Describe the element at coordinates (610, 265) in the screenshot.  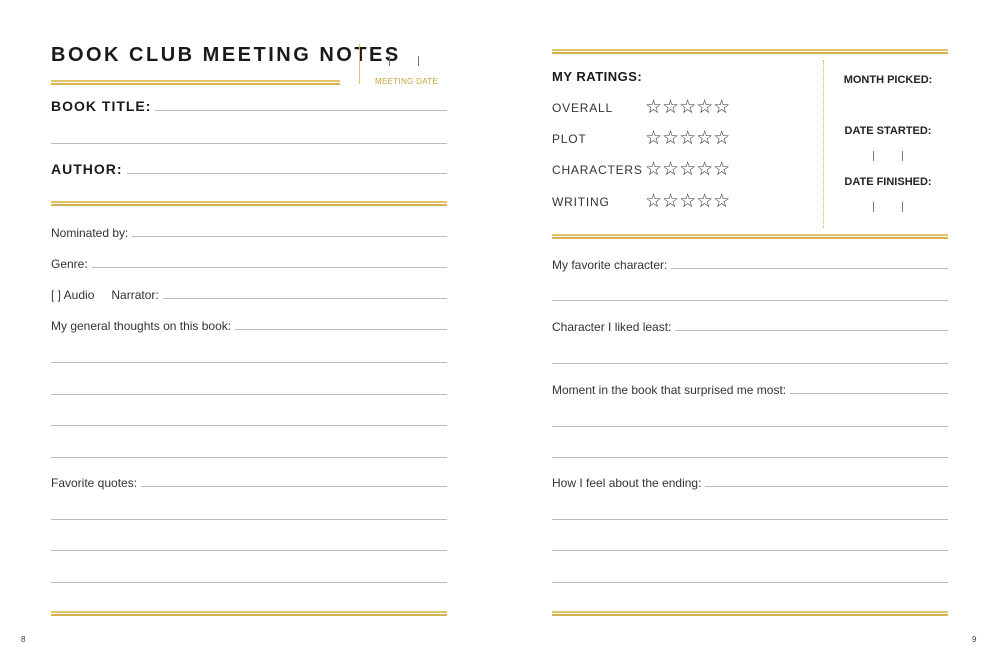
I see `favorite-character-label: My favorite character:` at that location.